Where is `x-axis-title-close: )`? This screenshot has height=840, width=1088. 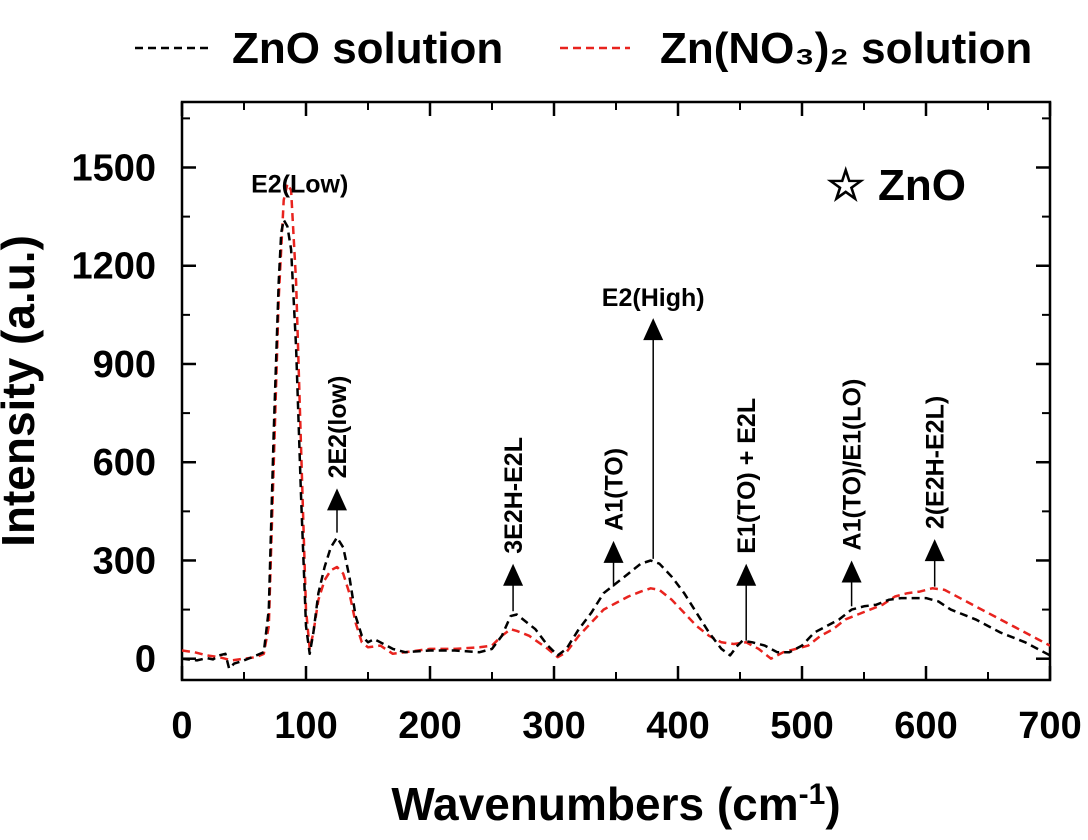 x-axis-title-close: ) is located at coordinates (832, 804).